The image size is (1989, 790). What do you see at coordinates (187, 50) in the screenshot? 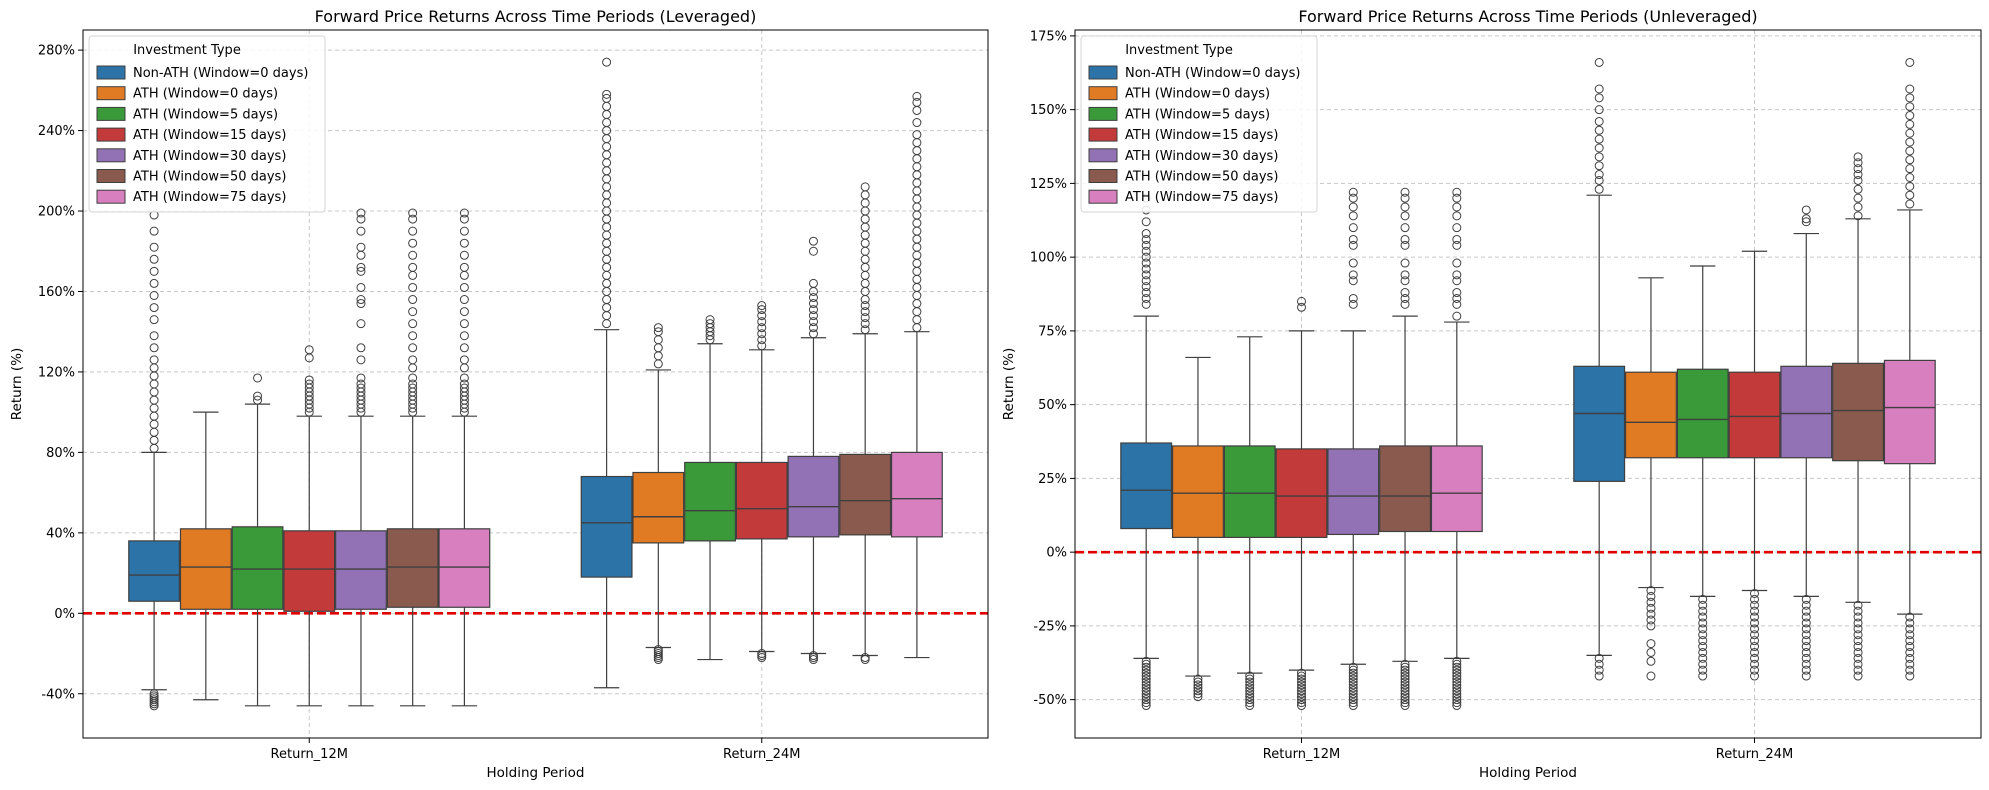
I see `legend-title: Investment Type` at bounding box center [187, 50].